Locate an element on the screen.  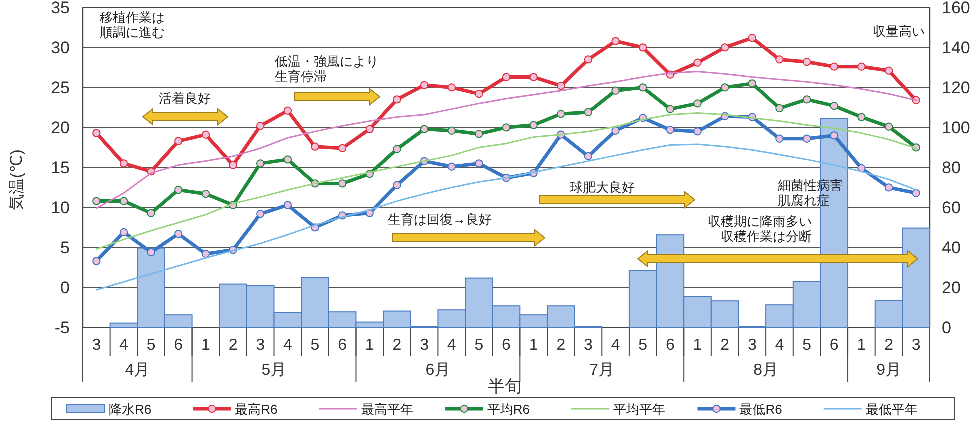
legend-label: 最低平年 is located at coordinates (892, 409).